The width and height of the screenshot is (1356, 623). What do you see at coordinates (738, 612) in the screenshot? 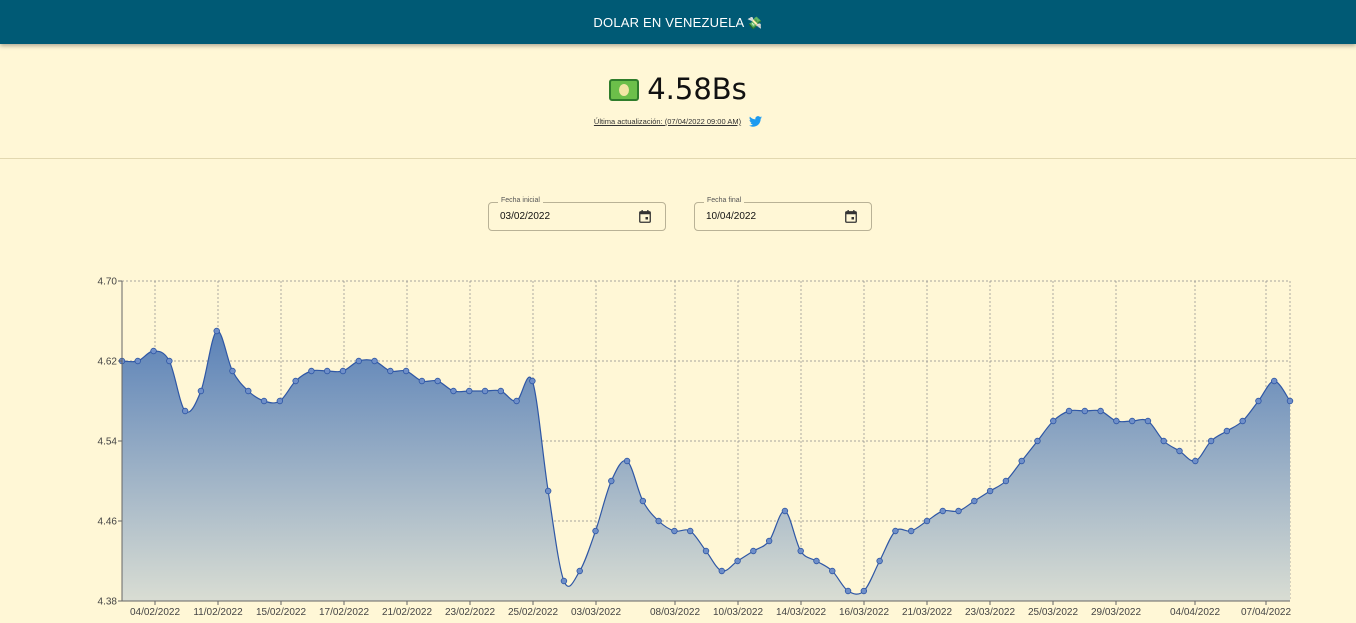
I see `x-tick-label: 10/03/2022` at bounding box center [738, 612].